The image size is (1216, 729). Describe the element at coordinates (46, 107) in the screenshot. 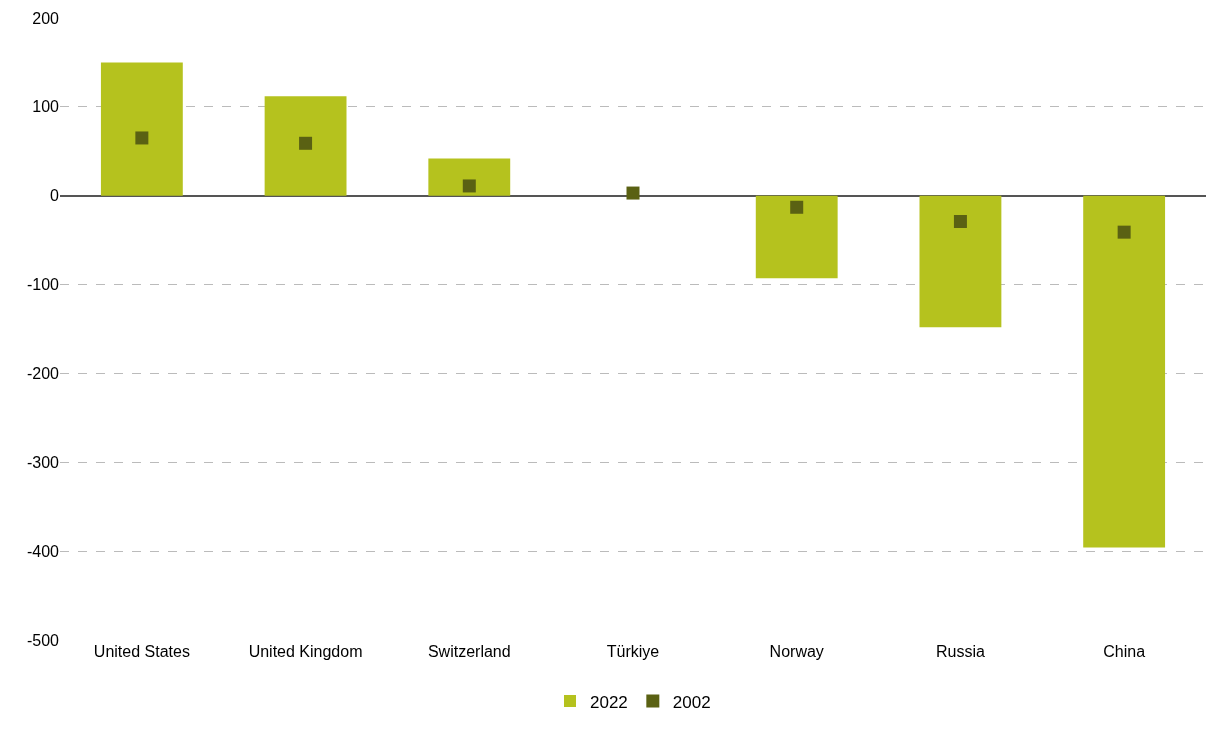

I see `y-tick-label: 100` at that location.